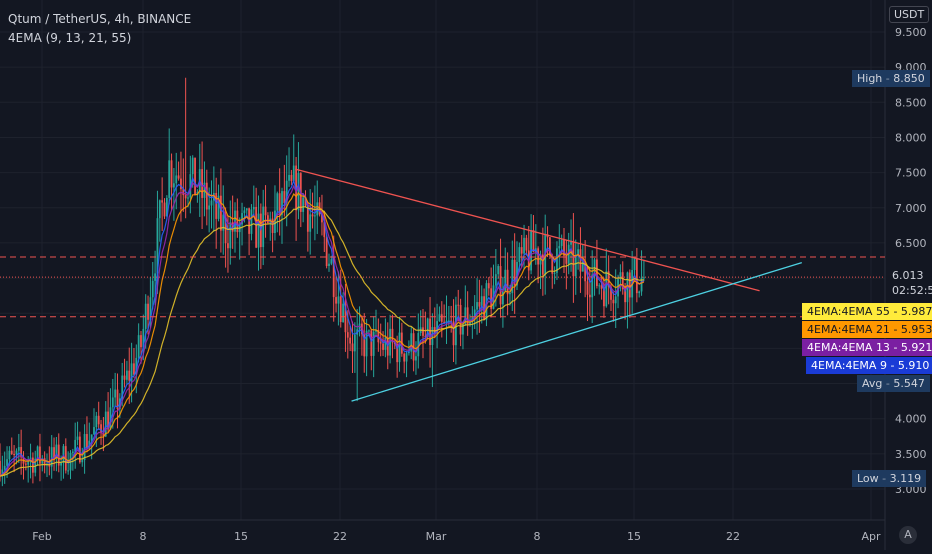 The width and height of the screenshot is (932, 554). What do you see at coordinates (911, 32) in the screenshot?
I see `y-tick-label-0: 9.500` at bounding box center [911, 32].